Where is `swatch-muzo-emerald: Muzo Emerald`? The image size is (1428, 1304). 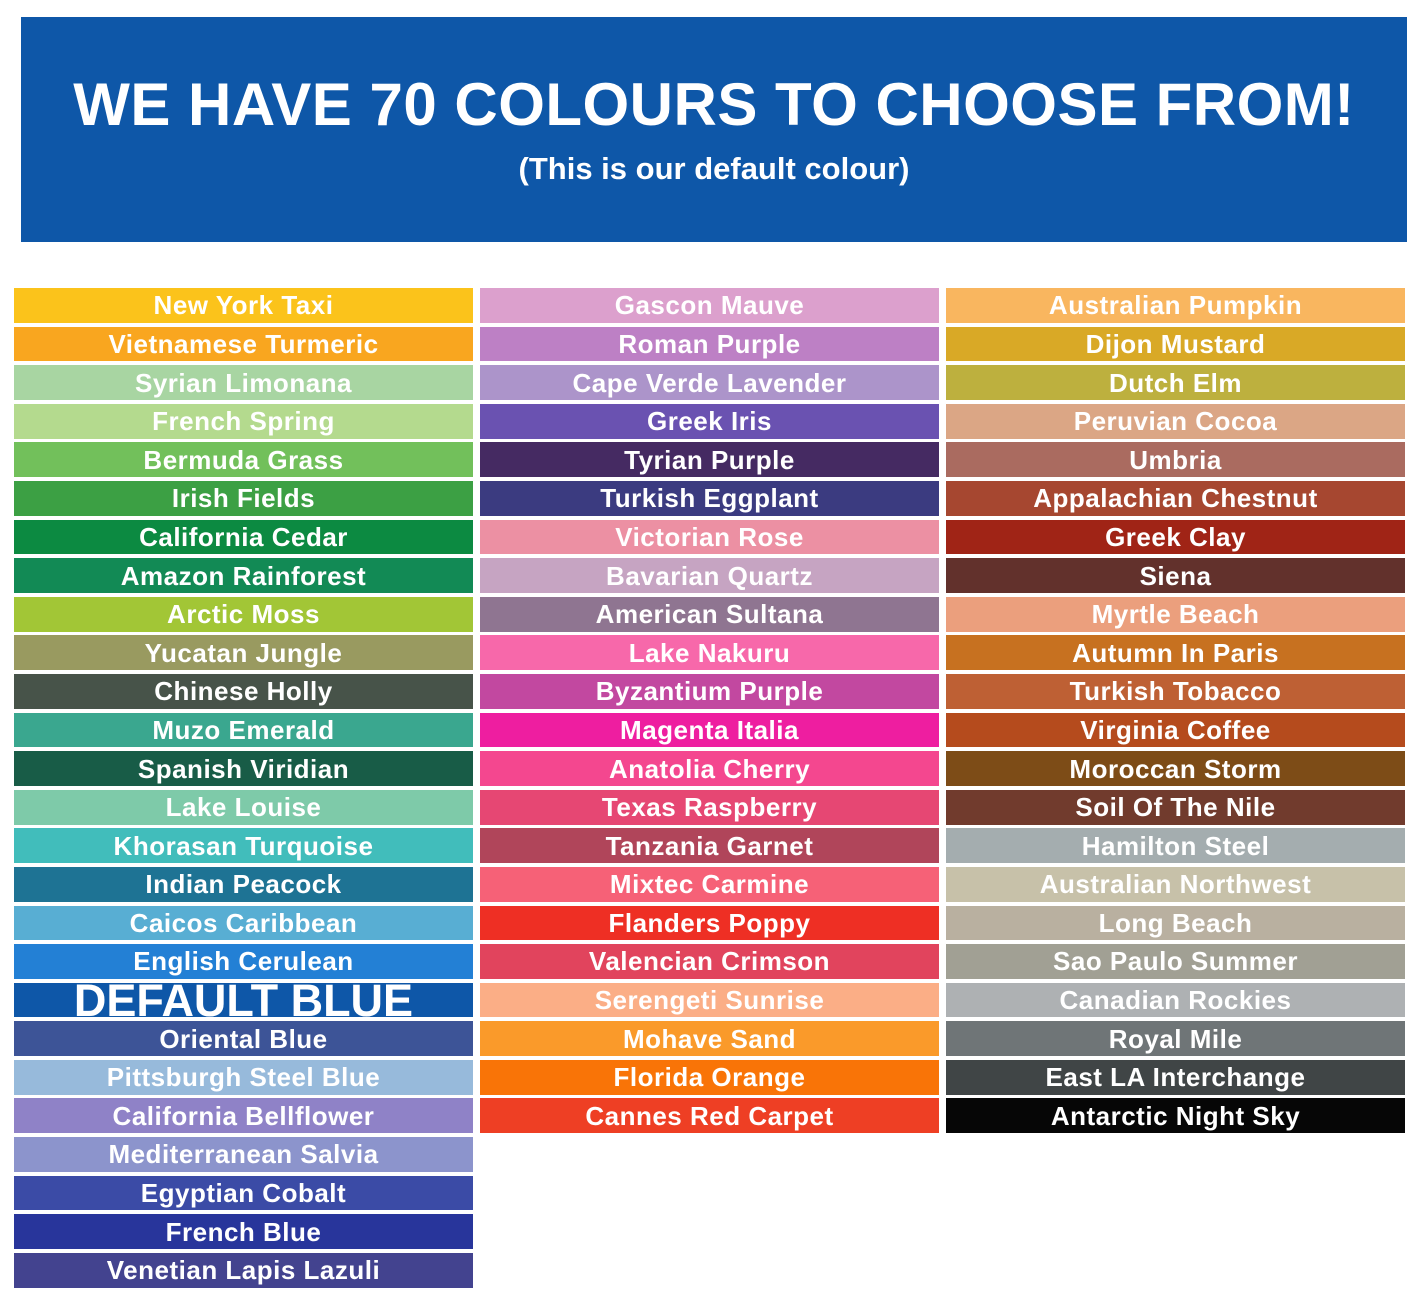 swatch-muzo-emerald: Muzo Emerald is located at coordinates (243, 730).